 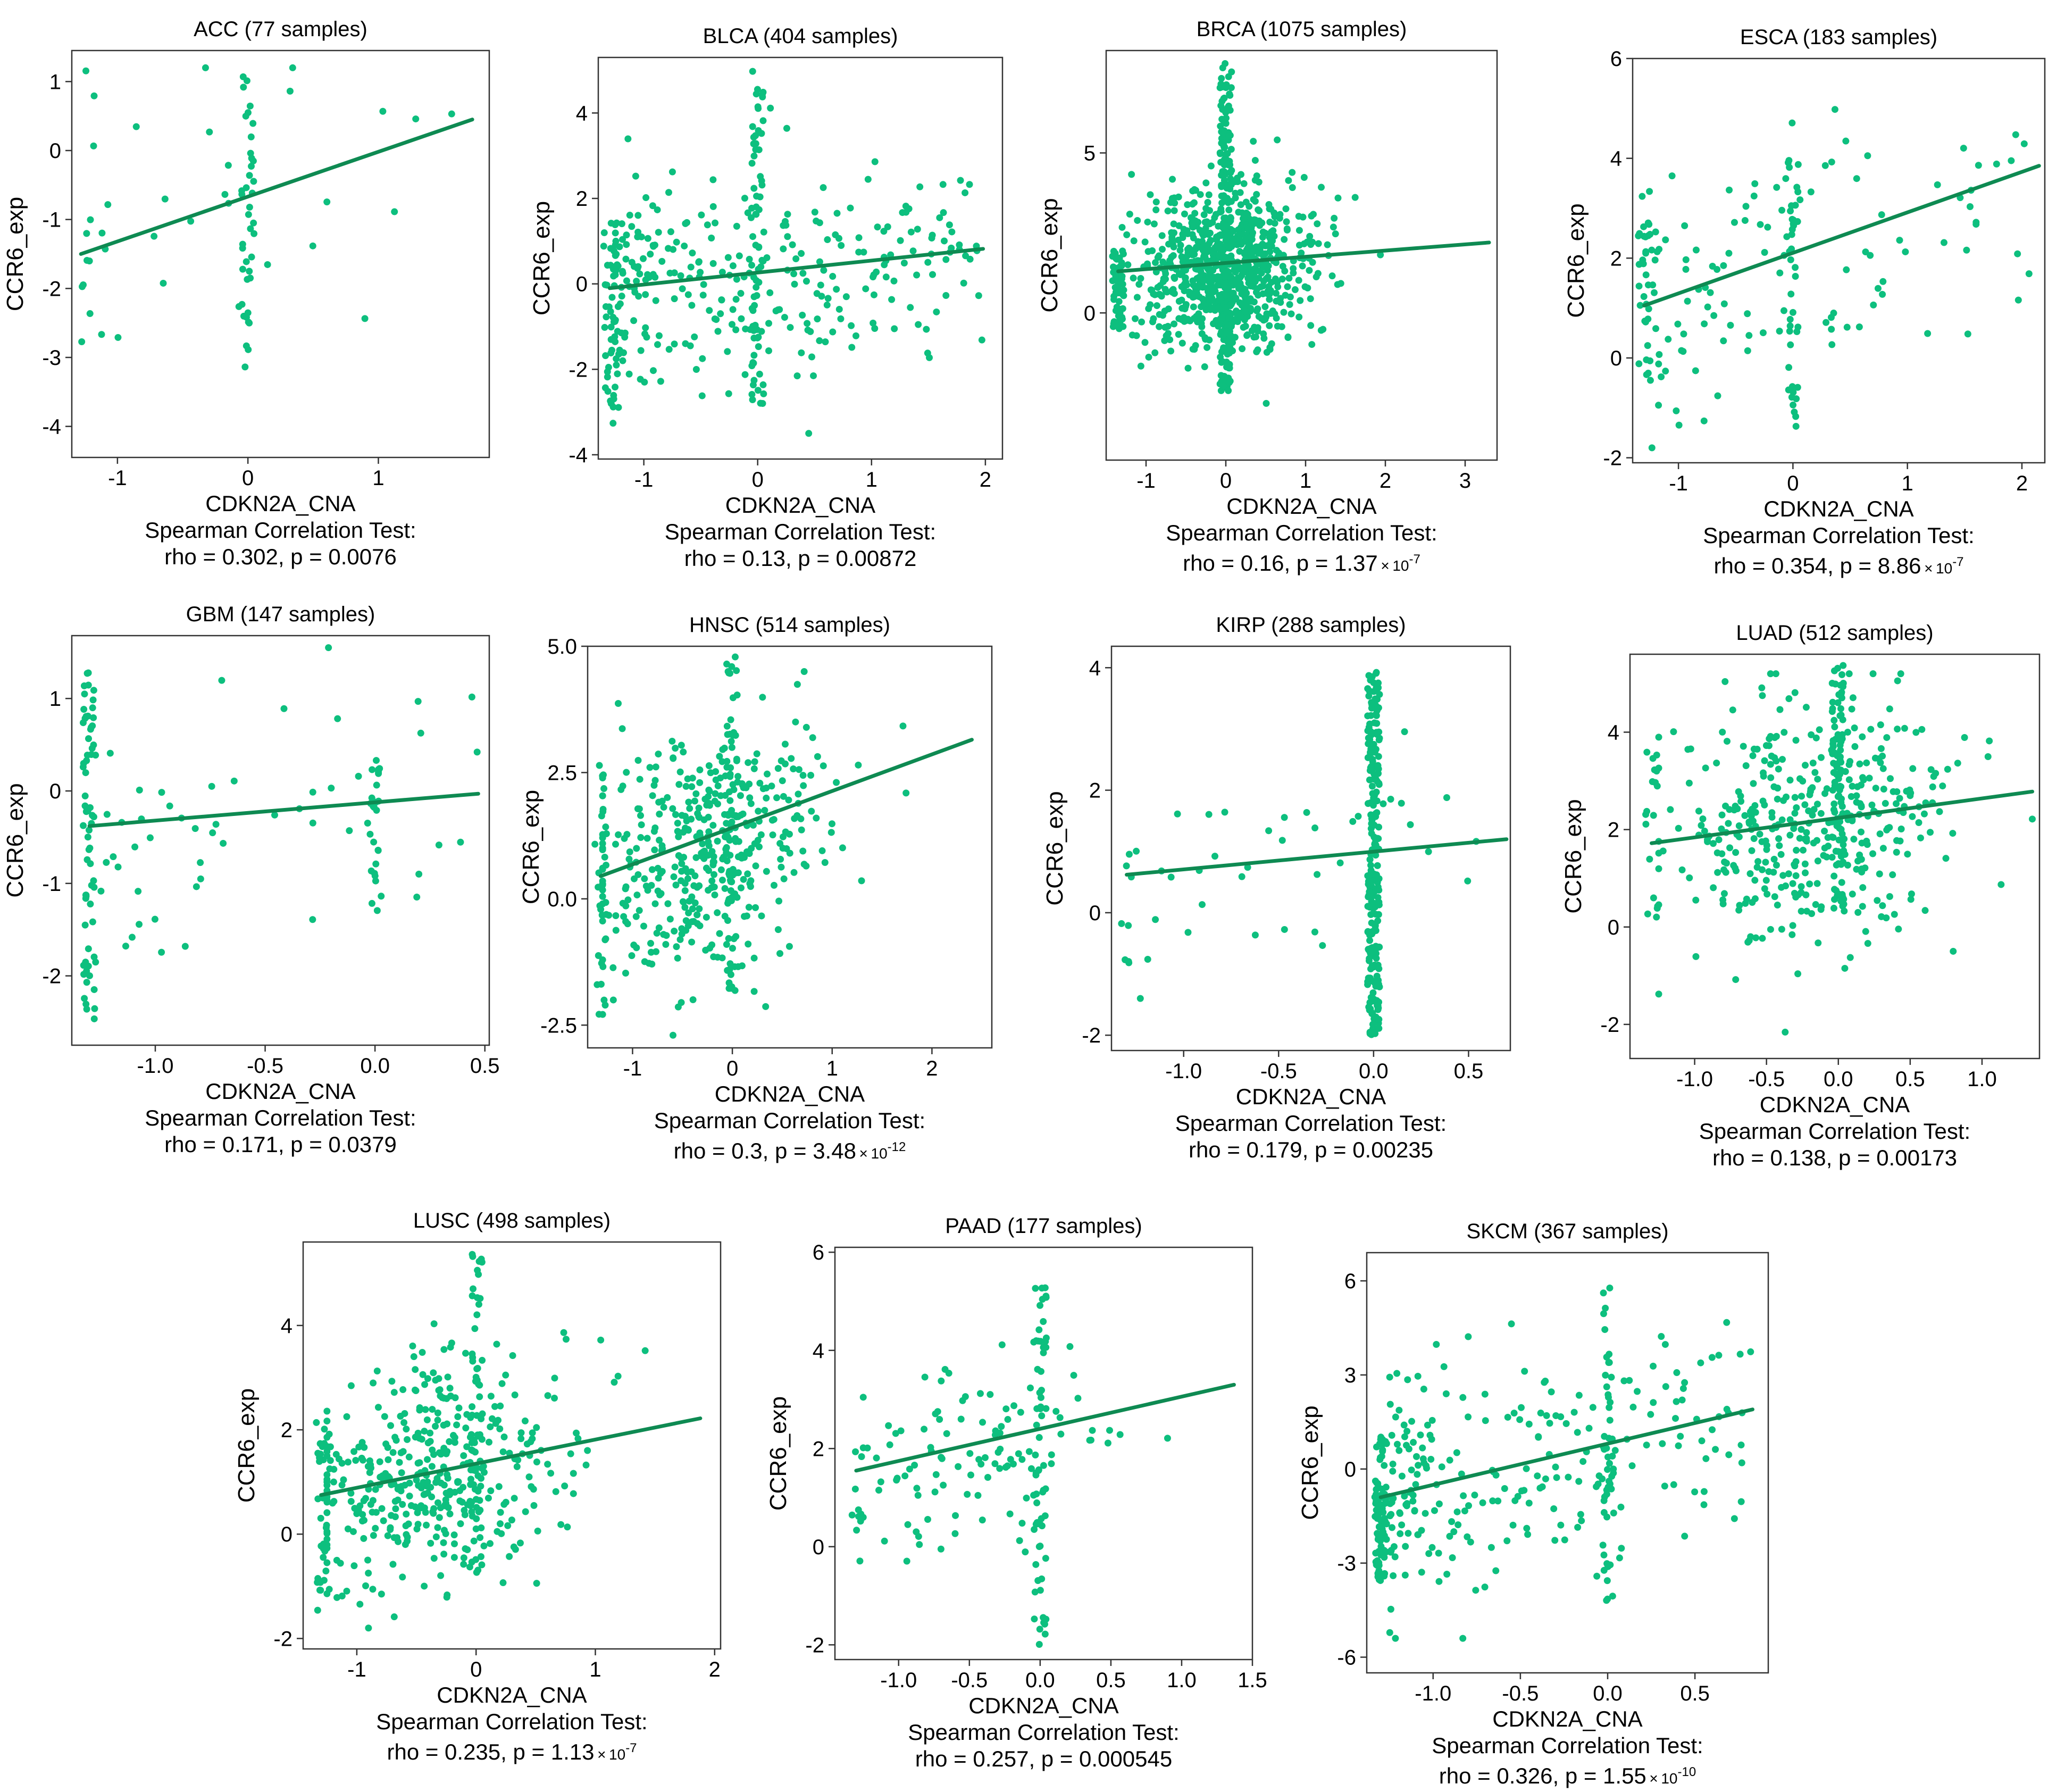 I want to click on esca-rho-value: 0.354, so click(x=1799, y=565).